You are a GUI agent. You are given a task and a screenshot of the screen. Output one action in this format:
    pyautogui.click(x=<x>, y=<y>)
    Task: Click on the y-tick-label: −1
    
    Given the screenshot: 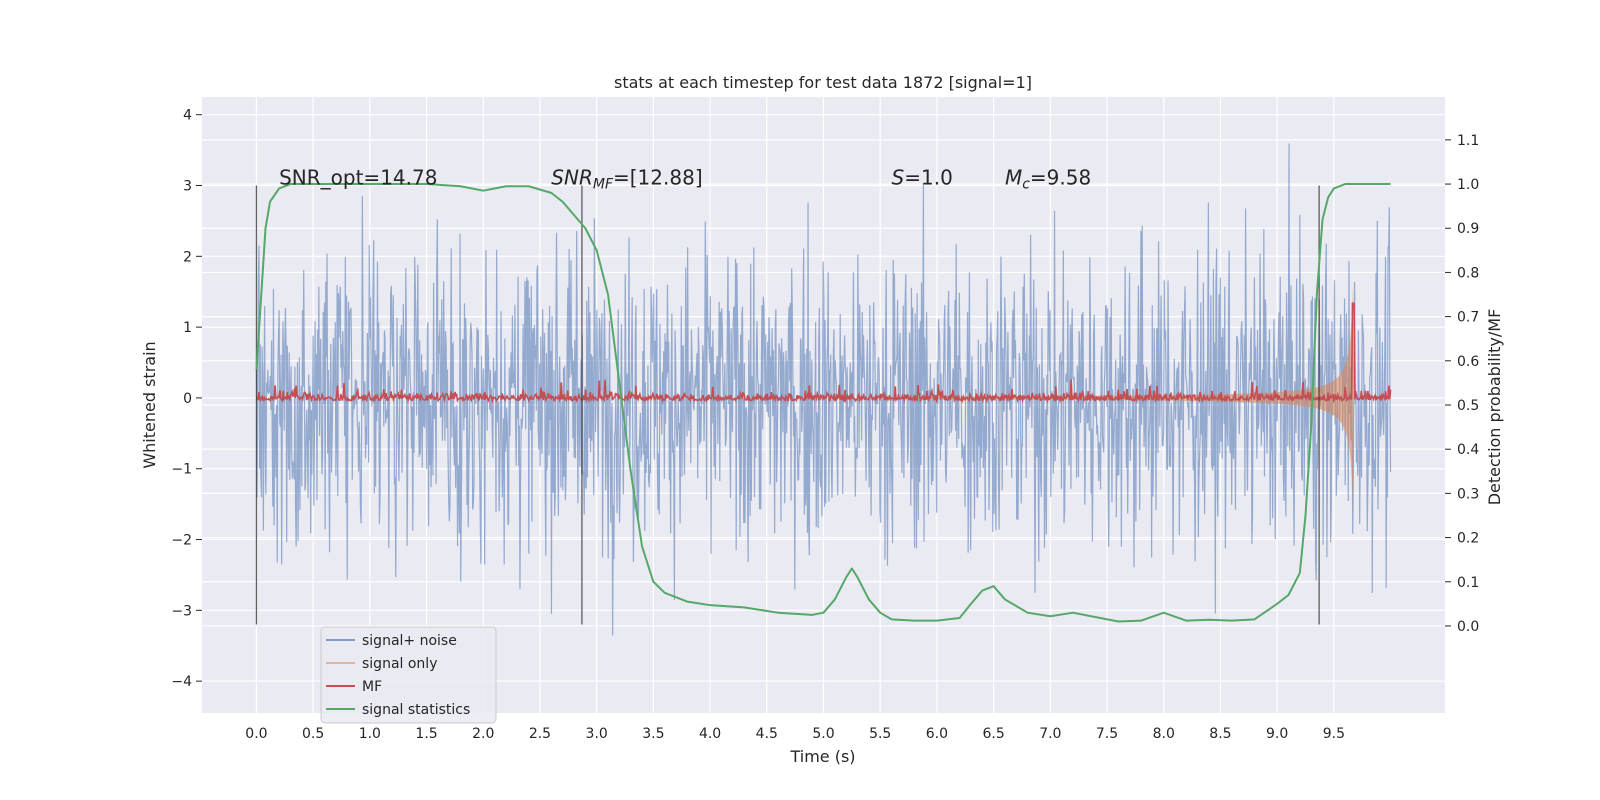 What is the action you would take?
    pyautogui.click(x=181, y=470)
    